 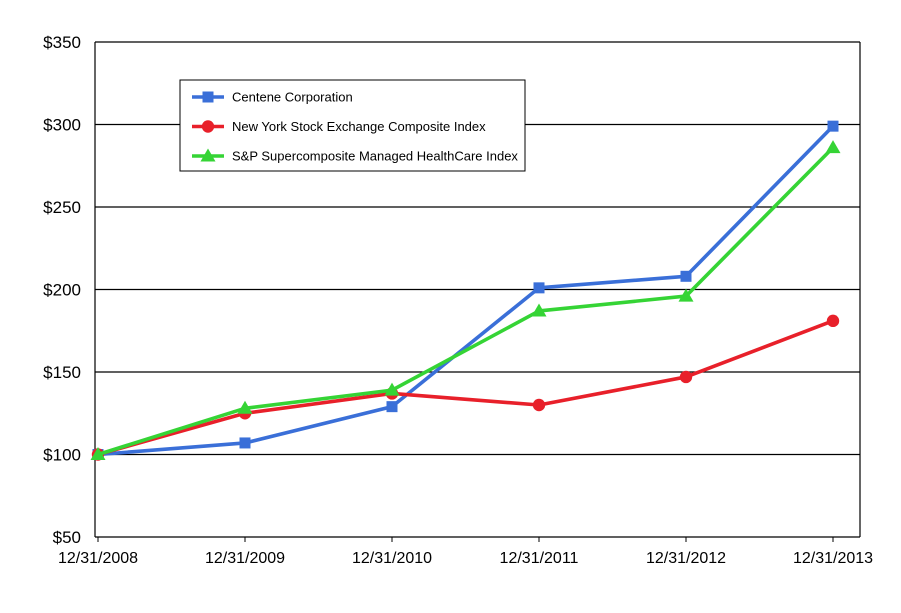 What do you see at coordinates (833, 558) in the screenshot?
I see `x-axis-label-5: 12/31/2013` at bounding box center [833, 558].